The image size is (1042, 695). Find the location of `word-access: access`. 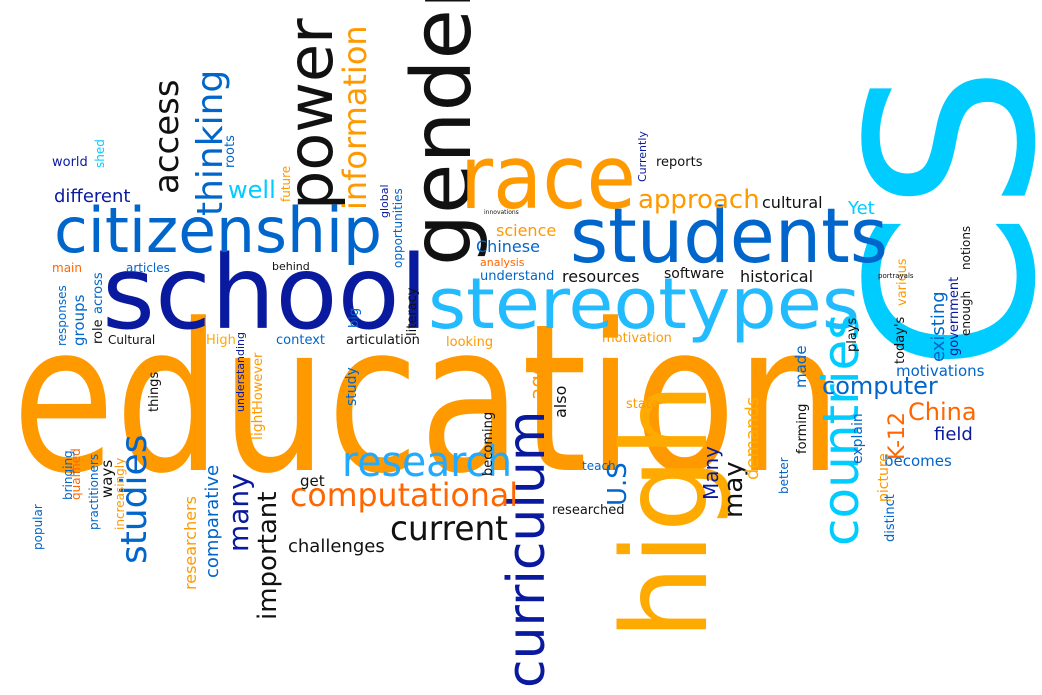

word-access: access is located at coordinates (167, 136).